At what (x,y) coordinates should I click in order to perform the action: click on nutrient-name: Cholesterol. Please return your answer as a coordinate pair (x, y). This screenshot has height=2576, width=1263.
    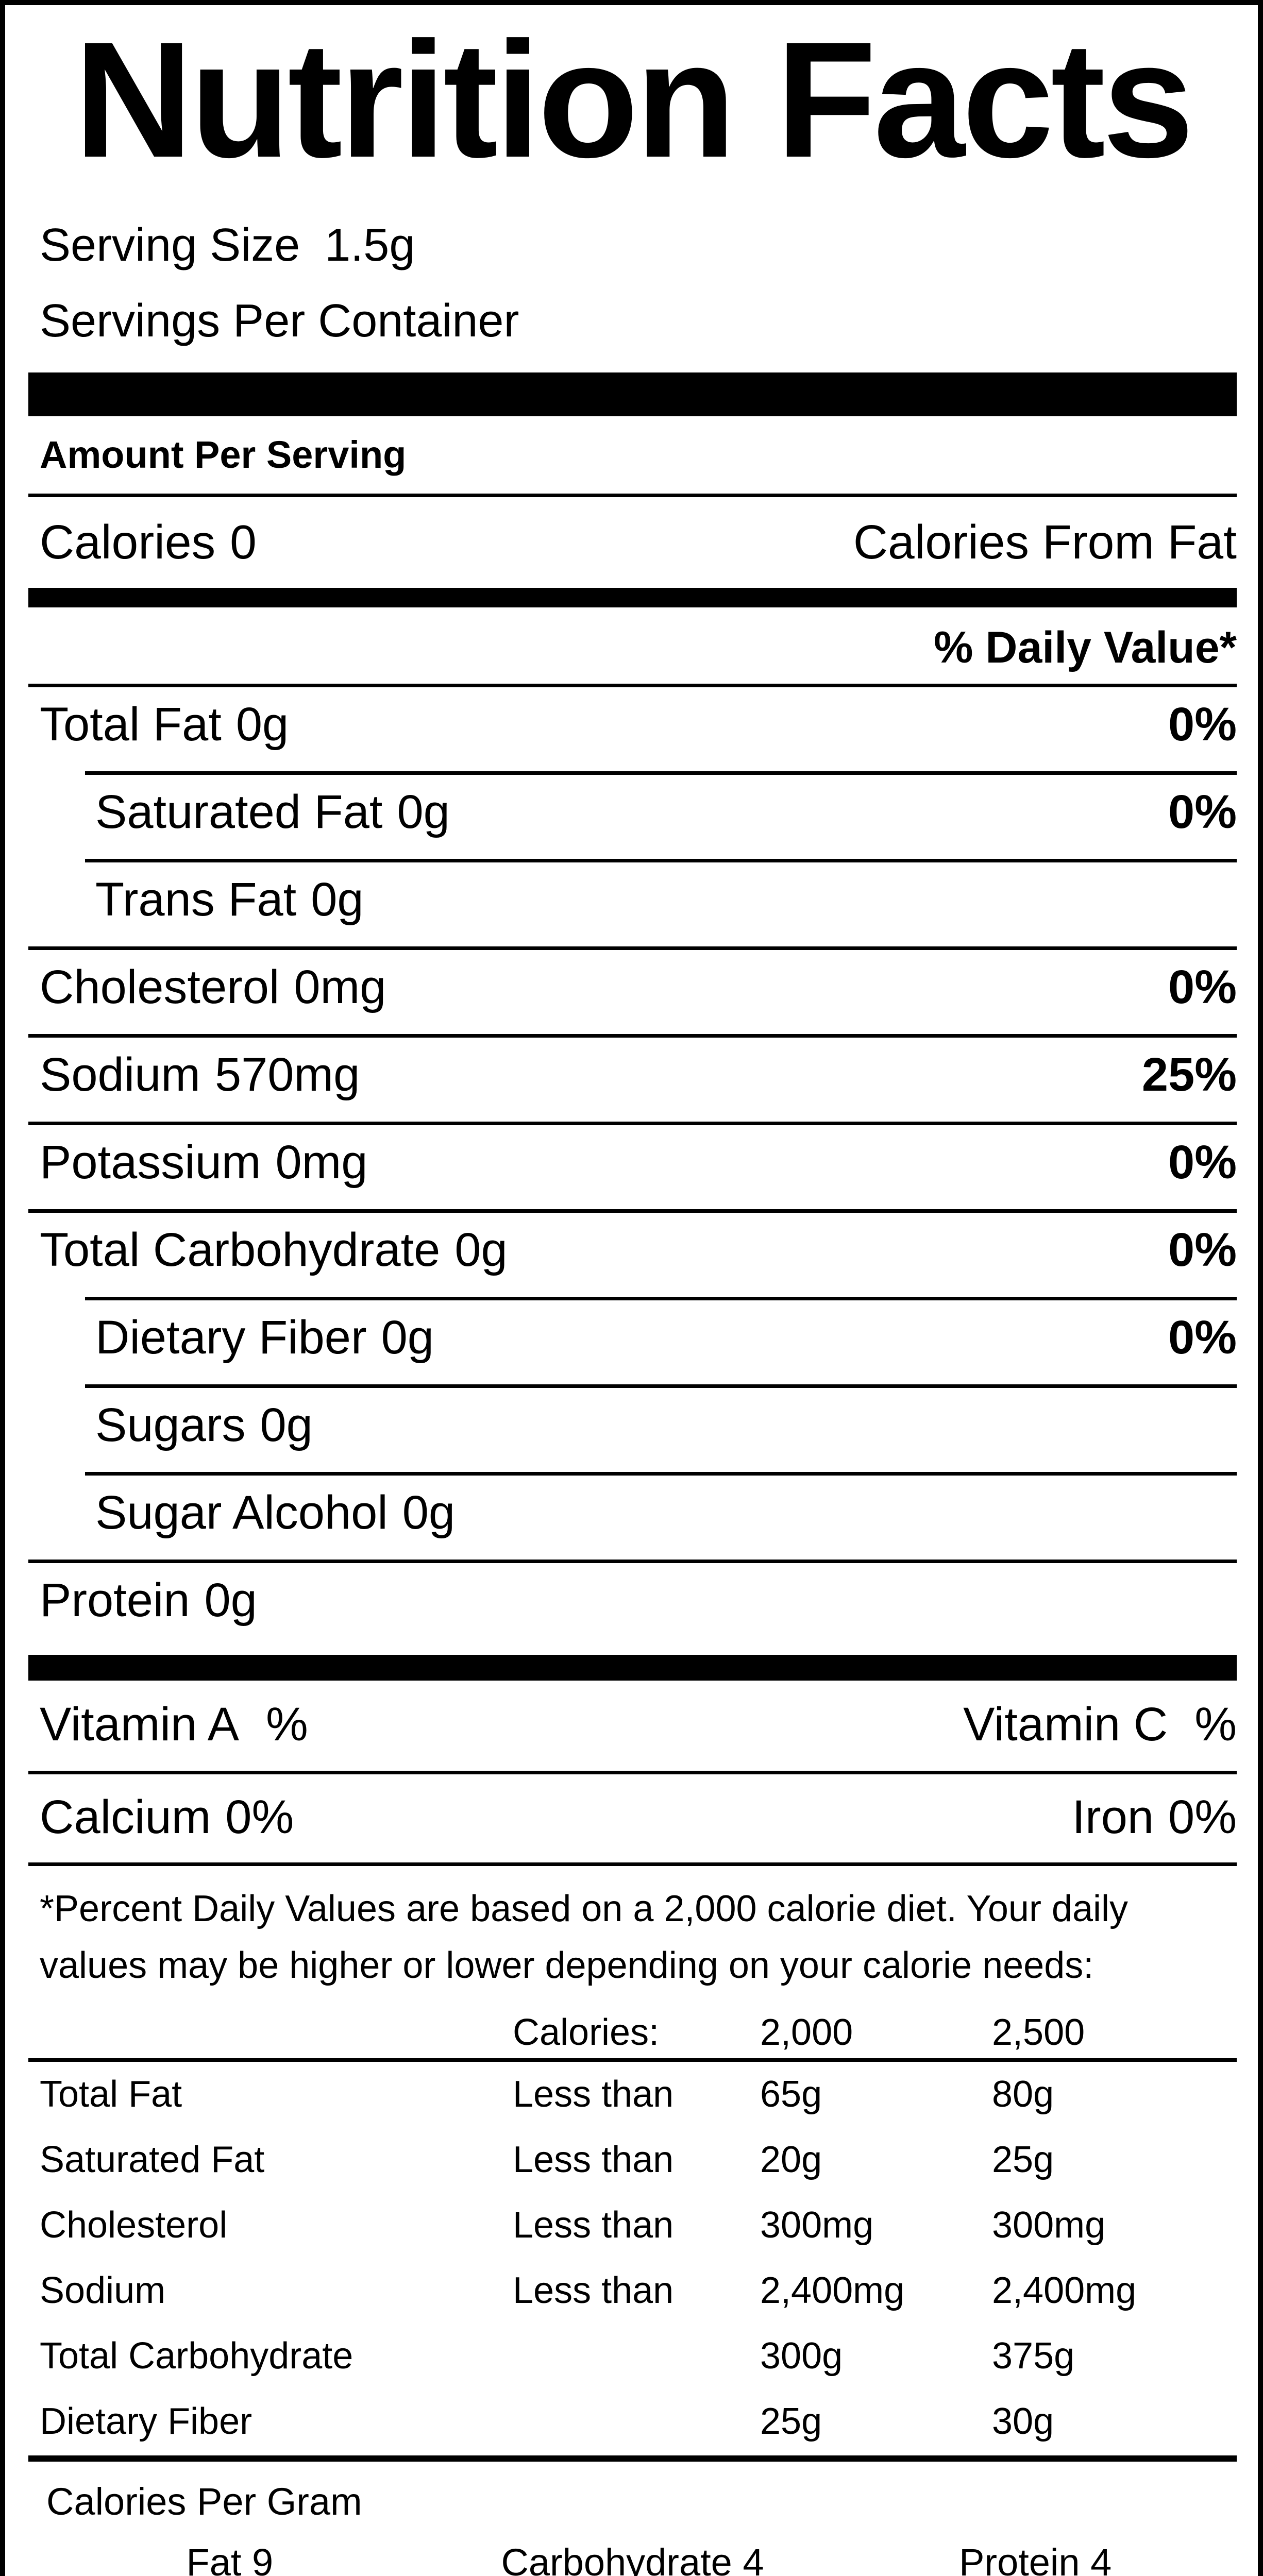
    Looking at the image, I should click on (160, 987).